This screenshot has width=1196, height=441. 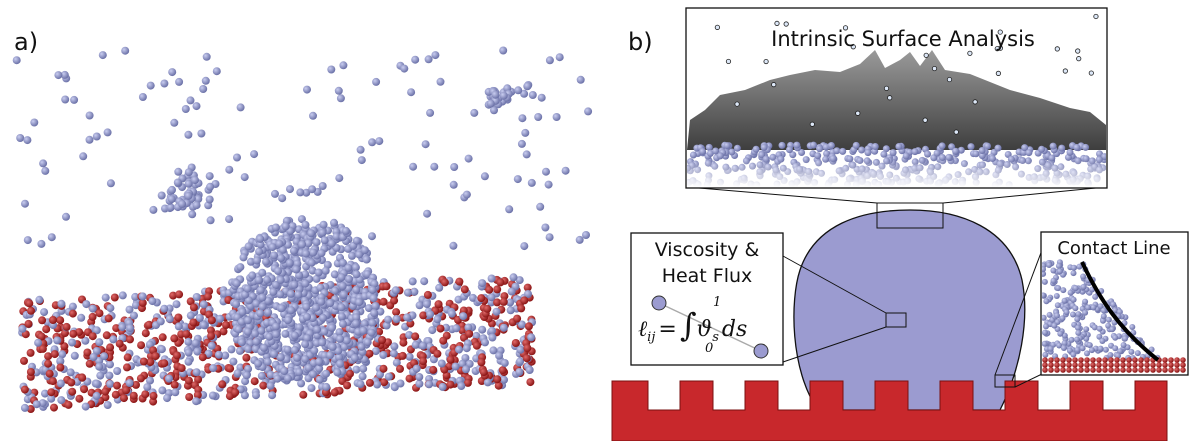 What do you see at coordinates (710, 327) in the screenshot?
I see `pair-line` at bounding box center [710, 327].